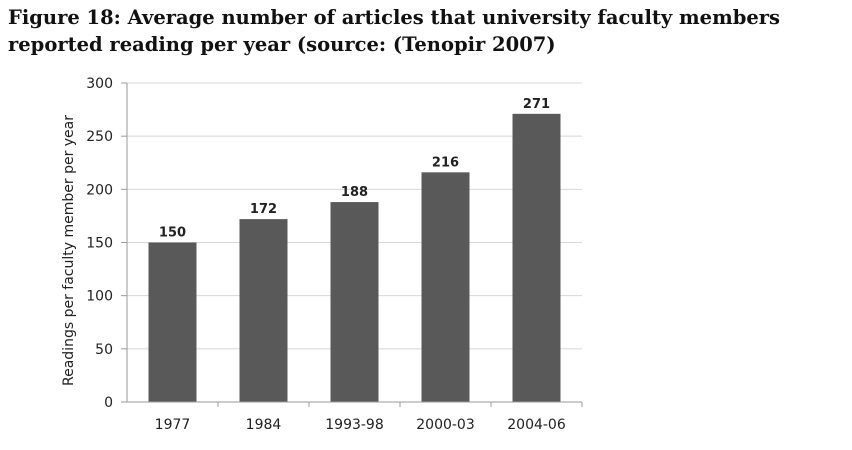 This screenshot has height=450, width=852. Describe the element at coordinates (445, 425) in the screenshot. I see `x-tick-label: 2000-03` at that location.